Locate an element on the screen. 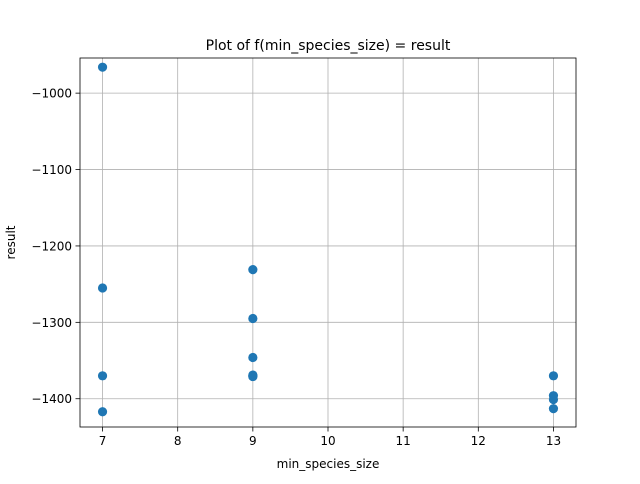  x-tick-label: 13 is located at coordinates (553, 441).